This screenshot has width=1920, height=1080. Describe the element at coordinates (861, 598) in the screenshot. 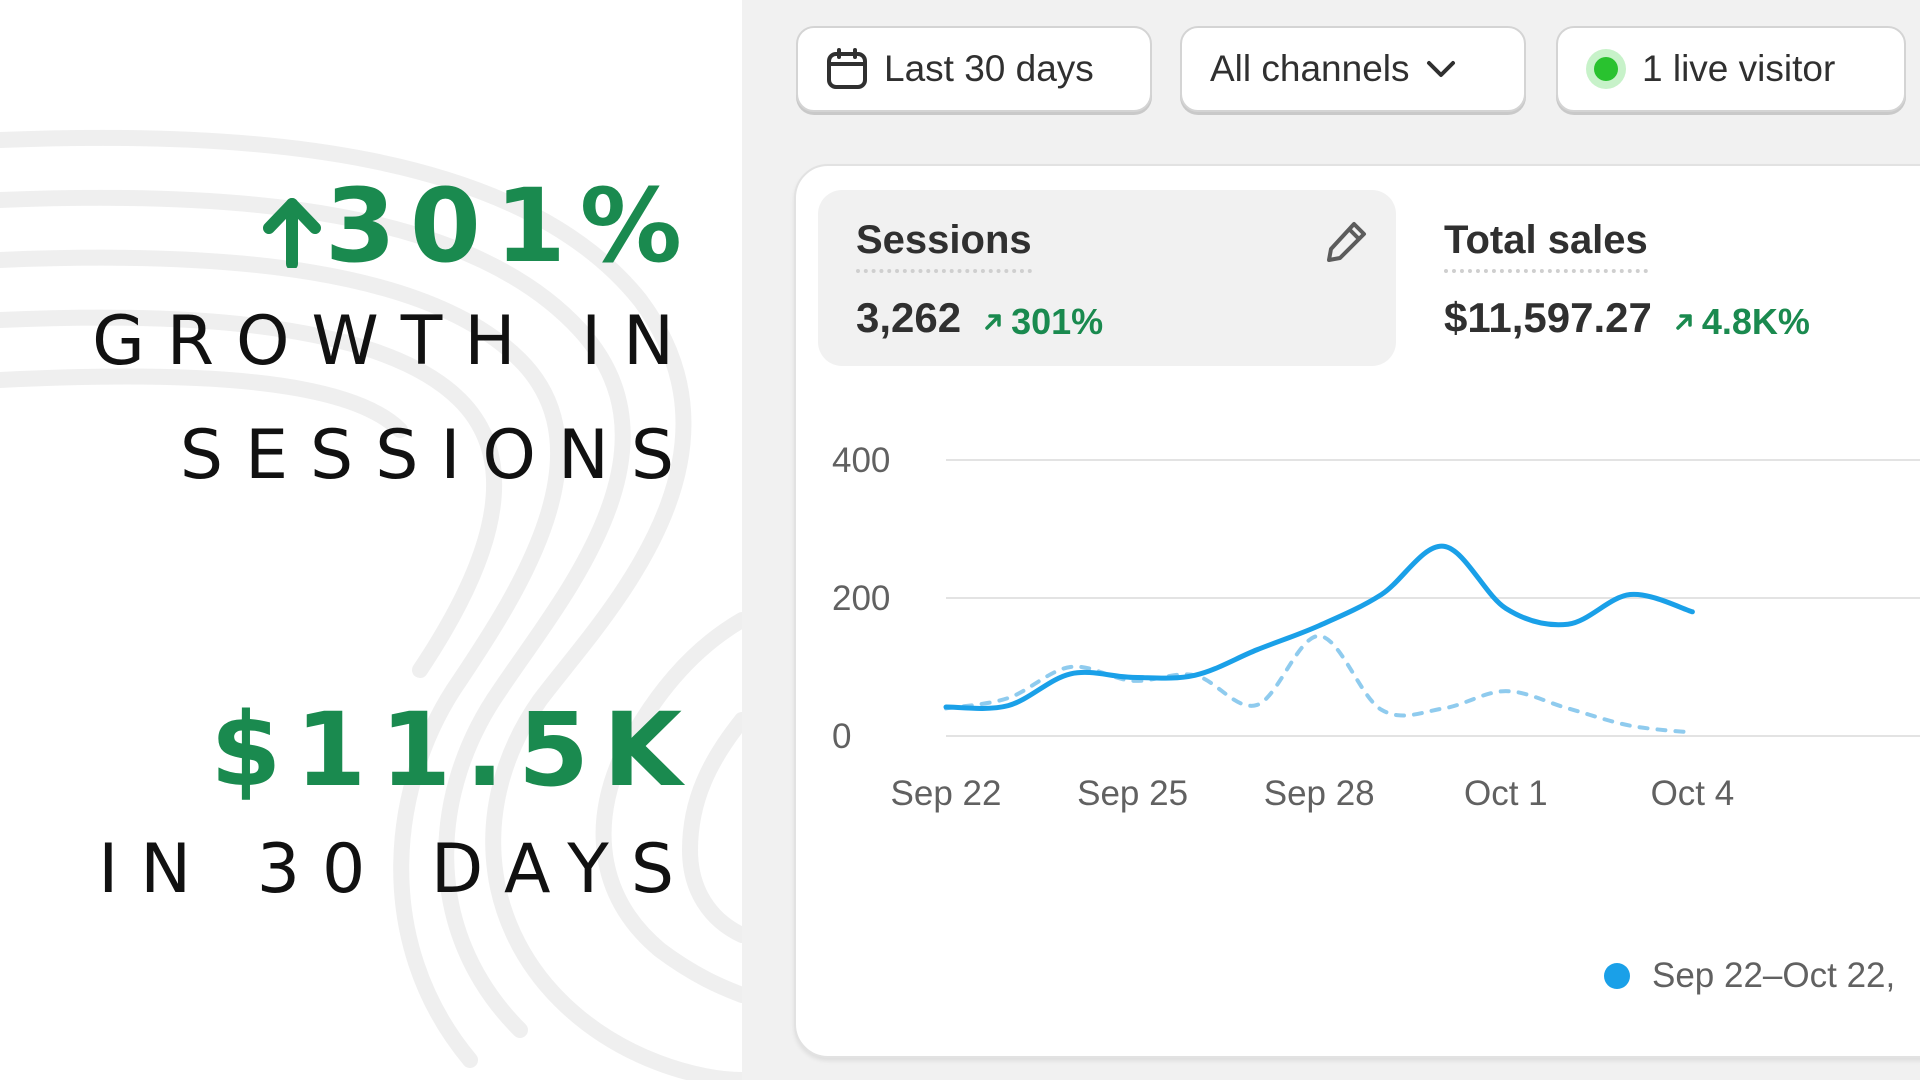

I see `y-tick-label: 200` at that location.